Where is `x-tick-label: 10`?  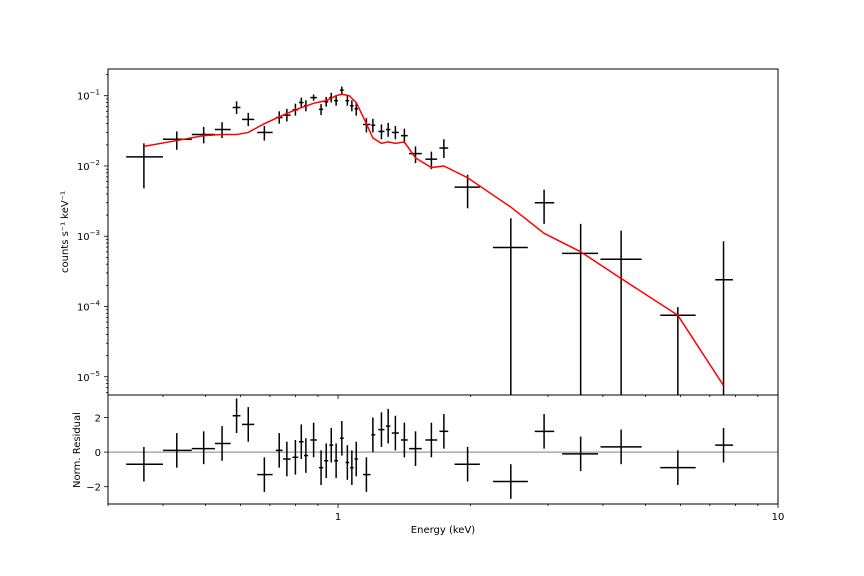
x-tick-label: 10 is located at coordinates (778, 517).